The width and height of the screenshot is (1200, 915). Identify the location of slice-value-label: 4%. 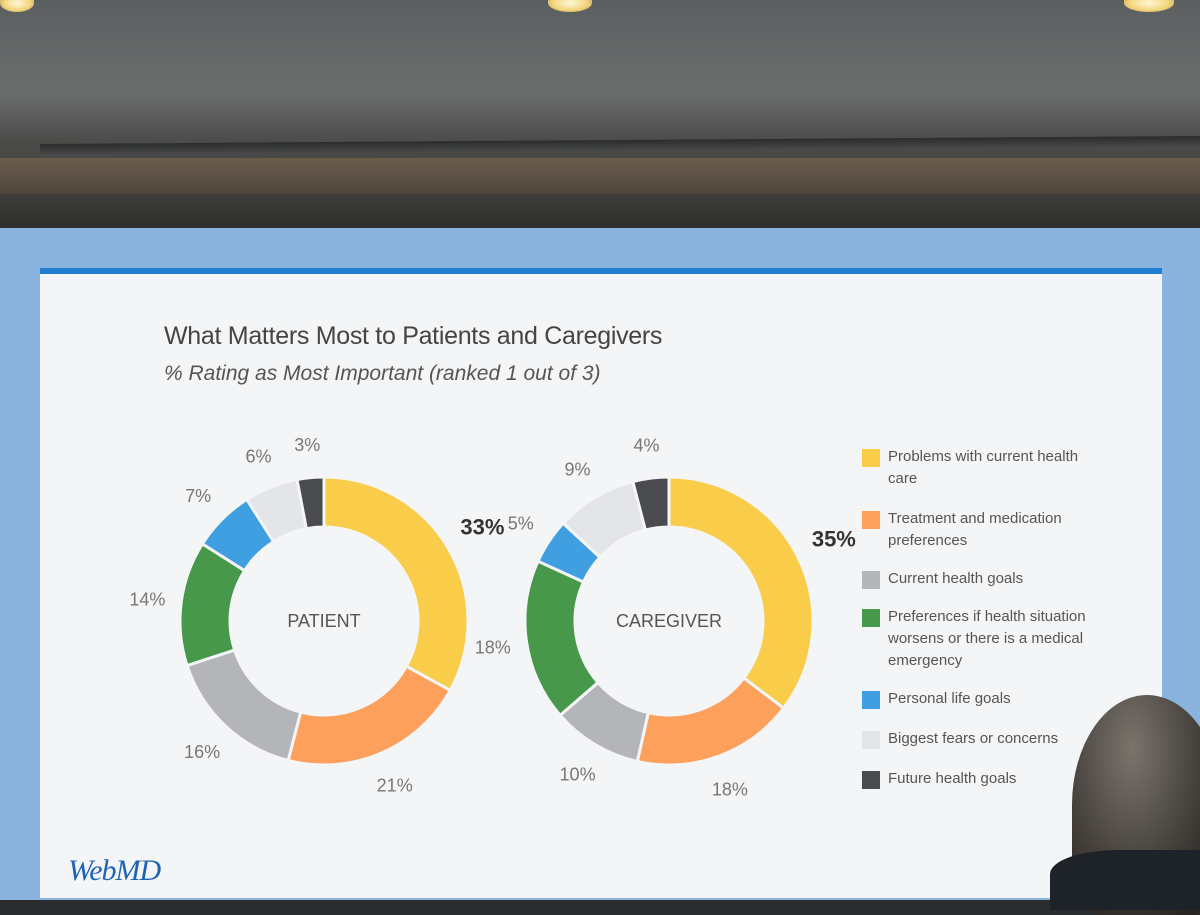
(646, 445).